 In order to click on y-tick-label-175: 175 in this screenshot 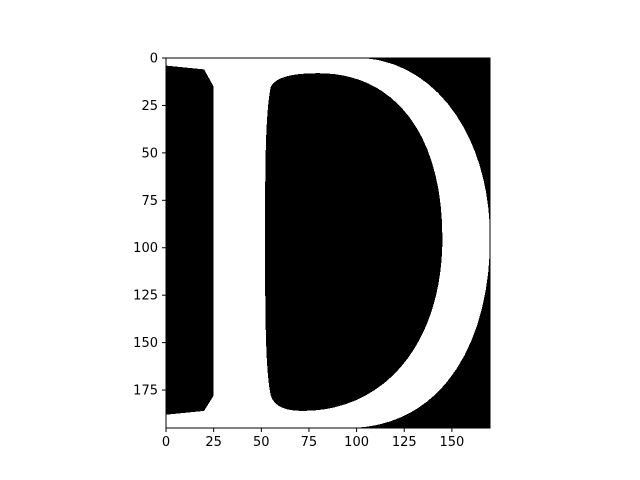, I will do `click(145, 391)`.